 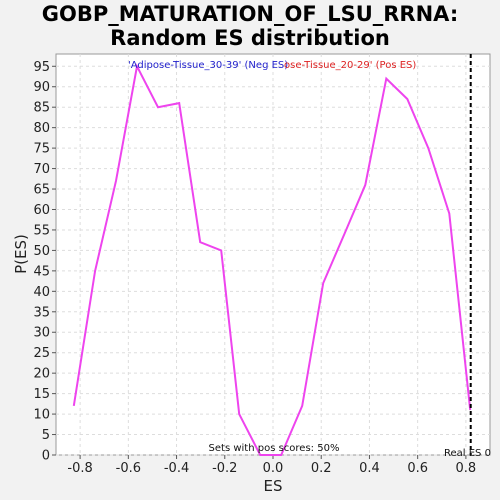 I want to click on legend-neg-es: 'Adipose-Tissue_30-39' (Neg ES), so click(x=208, y=65).